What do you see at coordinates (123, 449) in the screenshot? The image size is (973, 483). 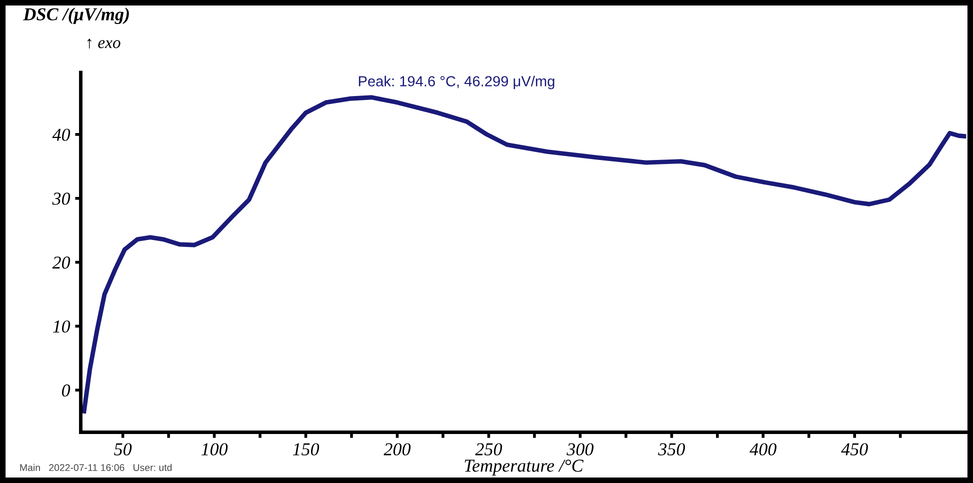 I see `x-tick-label: 50` at bounding box center [123, 449].